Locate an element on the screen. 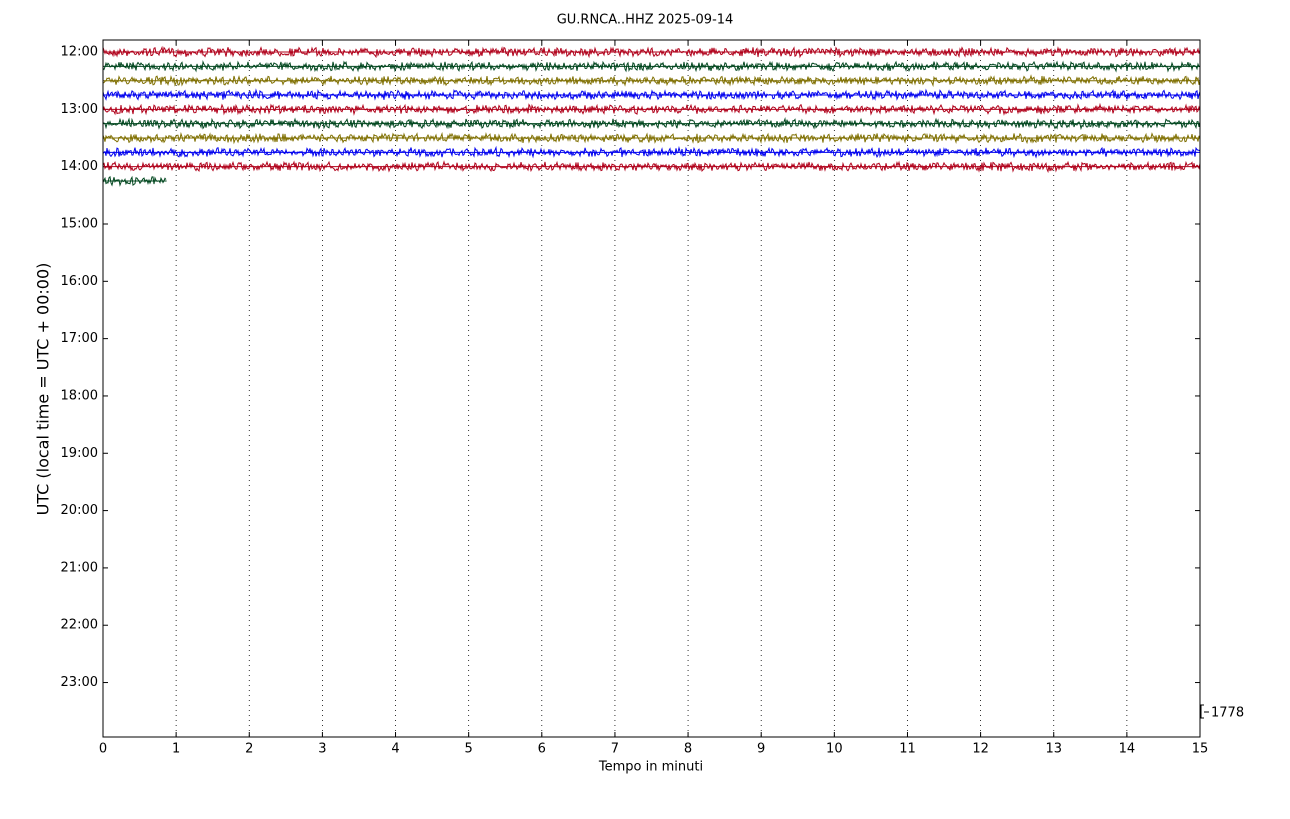 Image resolution: width=1290 pixels, height=819 pixels. y-tick-label: 12:00 is located at coordinates (79, 52).